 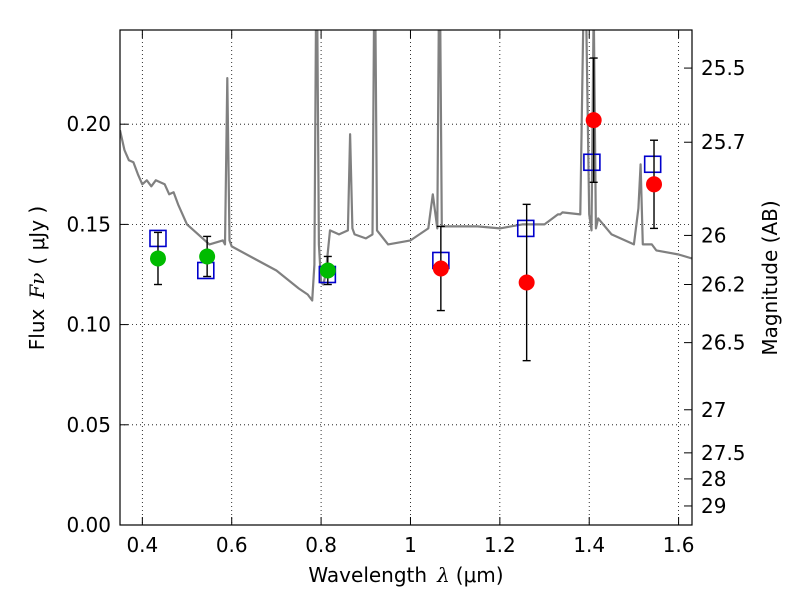 What do you see at coordinates (723, 142) in the screenshot?
I see `y2-tick-label: 25.7` at bounding box center [723, 142].